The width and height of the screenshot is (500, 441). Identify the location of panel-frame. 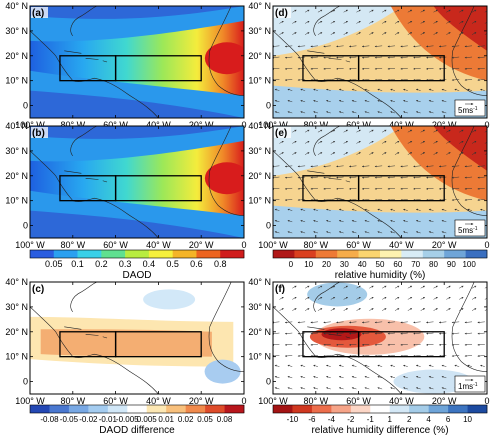
(137, 338).